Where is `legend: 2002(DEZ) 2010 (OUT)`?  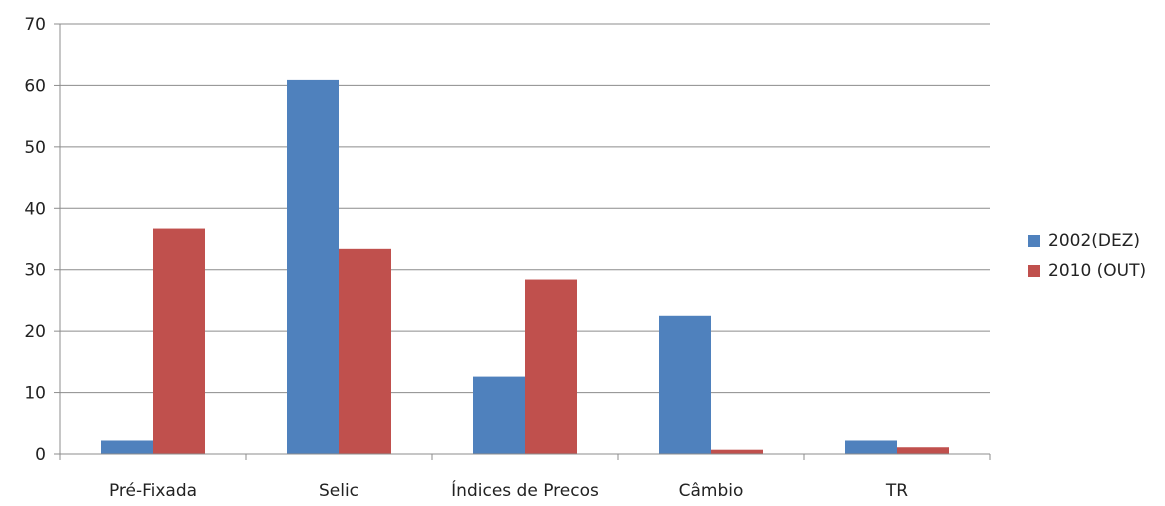 legend: 2002(DEZ) 2010 (OUT) is located at coordinates (1087, 258).